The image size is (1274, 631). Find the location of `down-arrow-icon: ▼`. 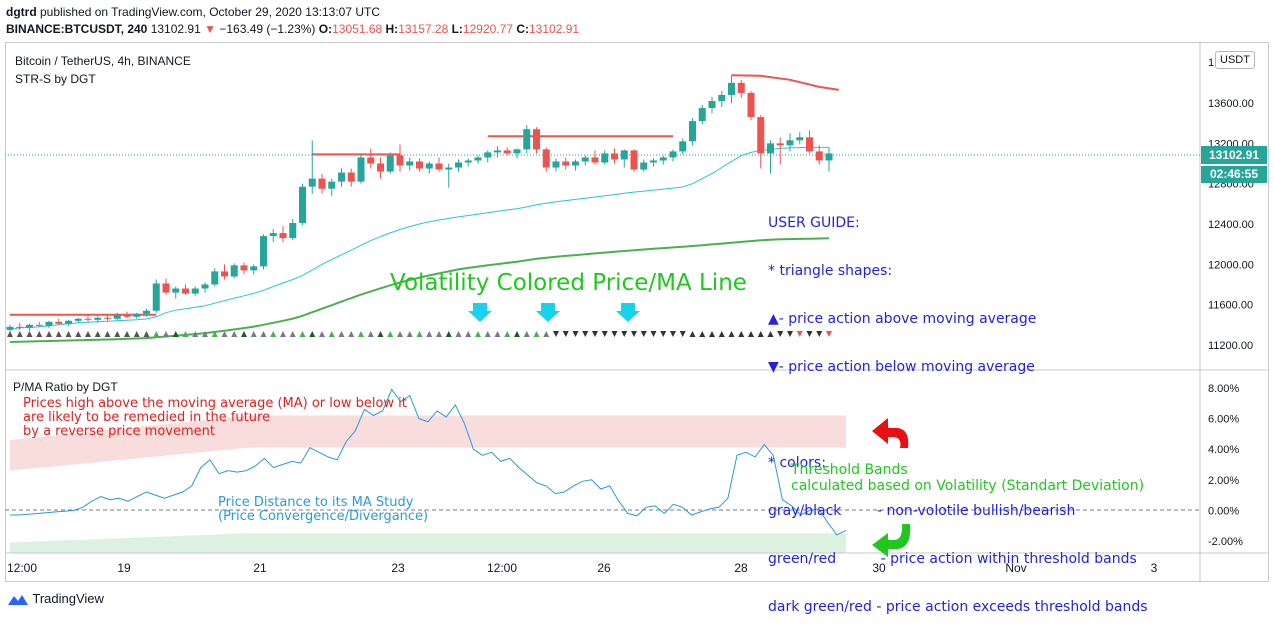

down-arrow-icon: ▼ is located at coordinates (210, 29).